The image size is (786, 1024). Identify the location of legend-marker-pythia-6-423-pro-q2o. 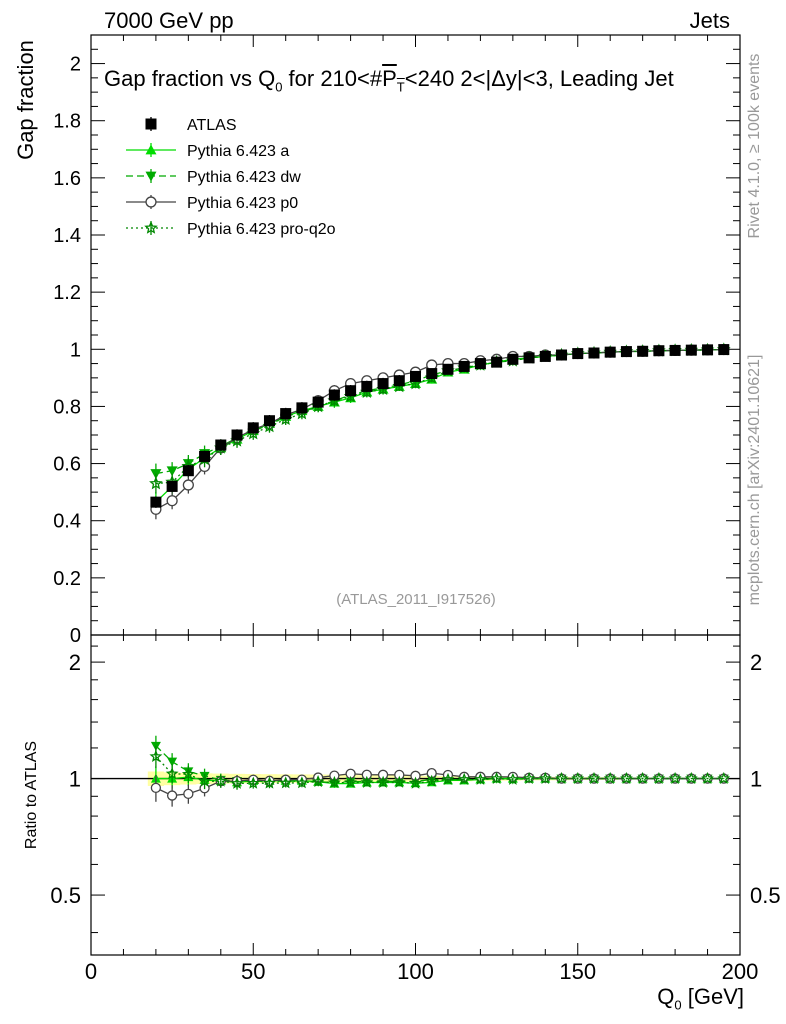
(151, 227).